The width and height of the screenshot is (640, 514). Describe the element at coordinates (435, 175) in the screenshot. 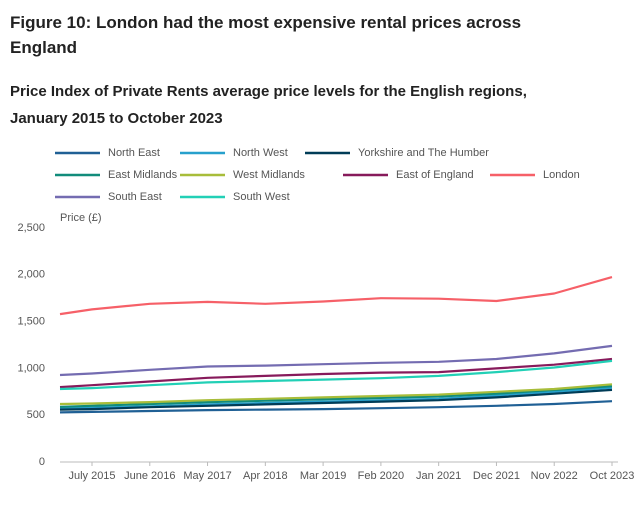

I see `legend-label: East of England` at that location.